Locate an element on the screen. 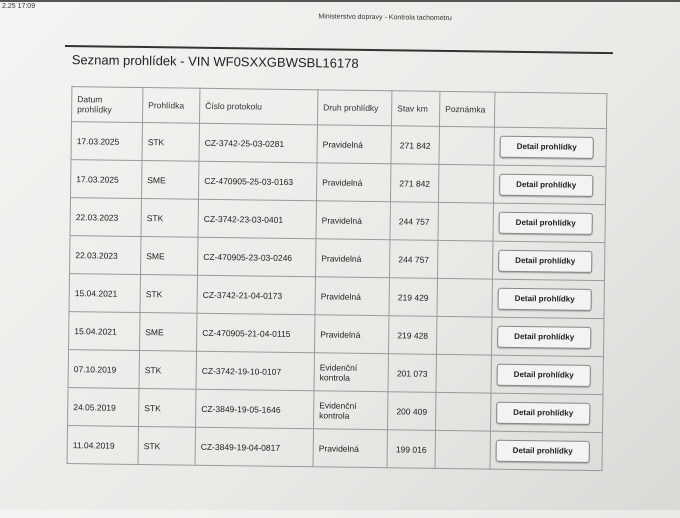 This screenshot has height=518, width=680. cell-protocol: CZ-470905-25-03-0163 is located at coordinates (257, 181).